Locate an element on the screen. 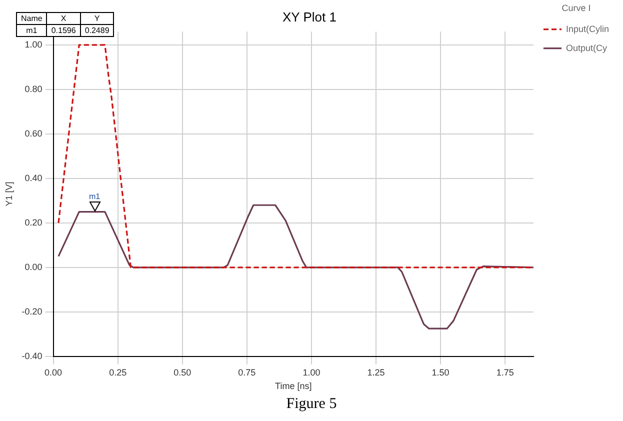  x-tick-label: 0.75 is located at coordinates (247, 372).